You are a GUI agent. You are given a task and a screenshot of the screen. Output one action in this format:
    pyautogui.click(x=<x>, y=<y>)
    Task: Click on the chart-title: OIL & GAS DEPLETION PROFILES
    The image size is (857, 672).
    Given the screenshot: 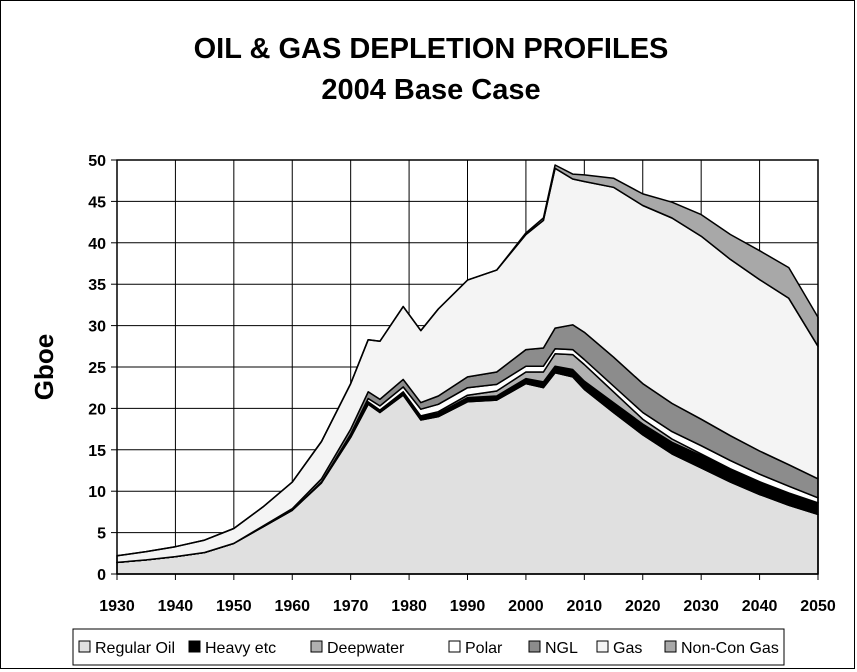 What is the action you would take?
    pyautogui.click(x=431, y=49)
    